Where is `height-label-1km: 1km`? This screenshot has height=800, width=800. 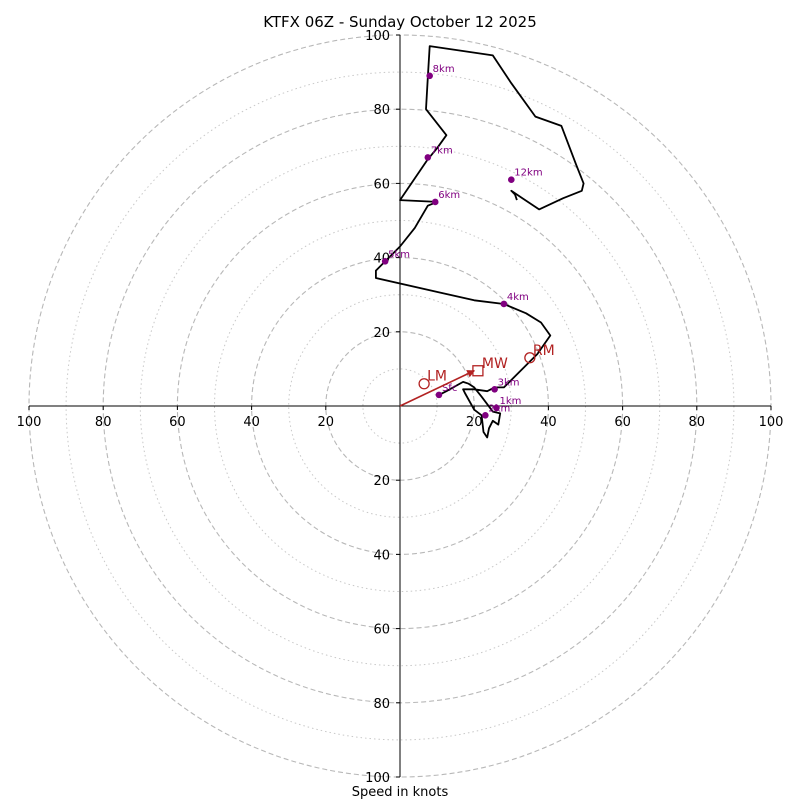 height-label-1km: 1km is located at coordinates (510, 401).